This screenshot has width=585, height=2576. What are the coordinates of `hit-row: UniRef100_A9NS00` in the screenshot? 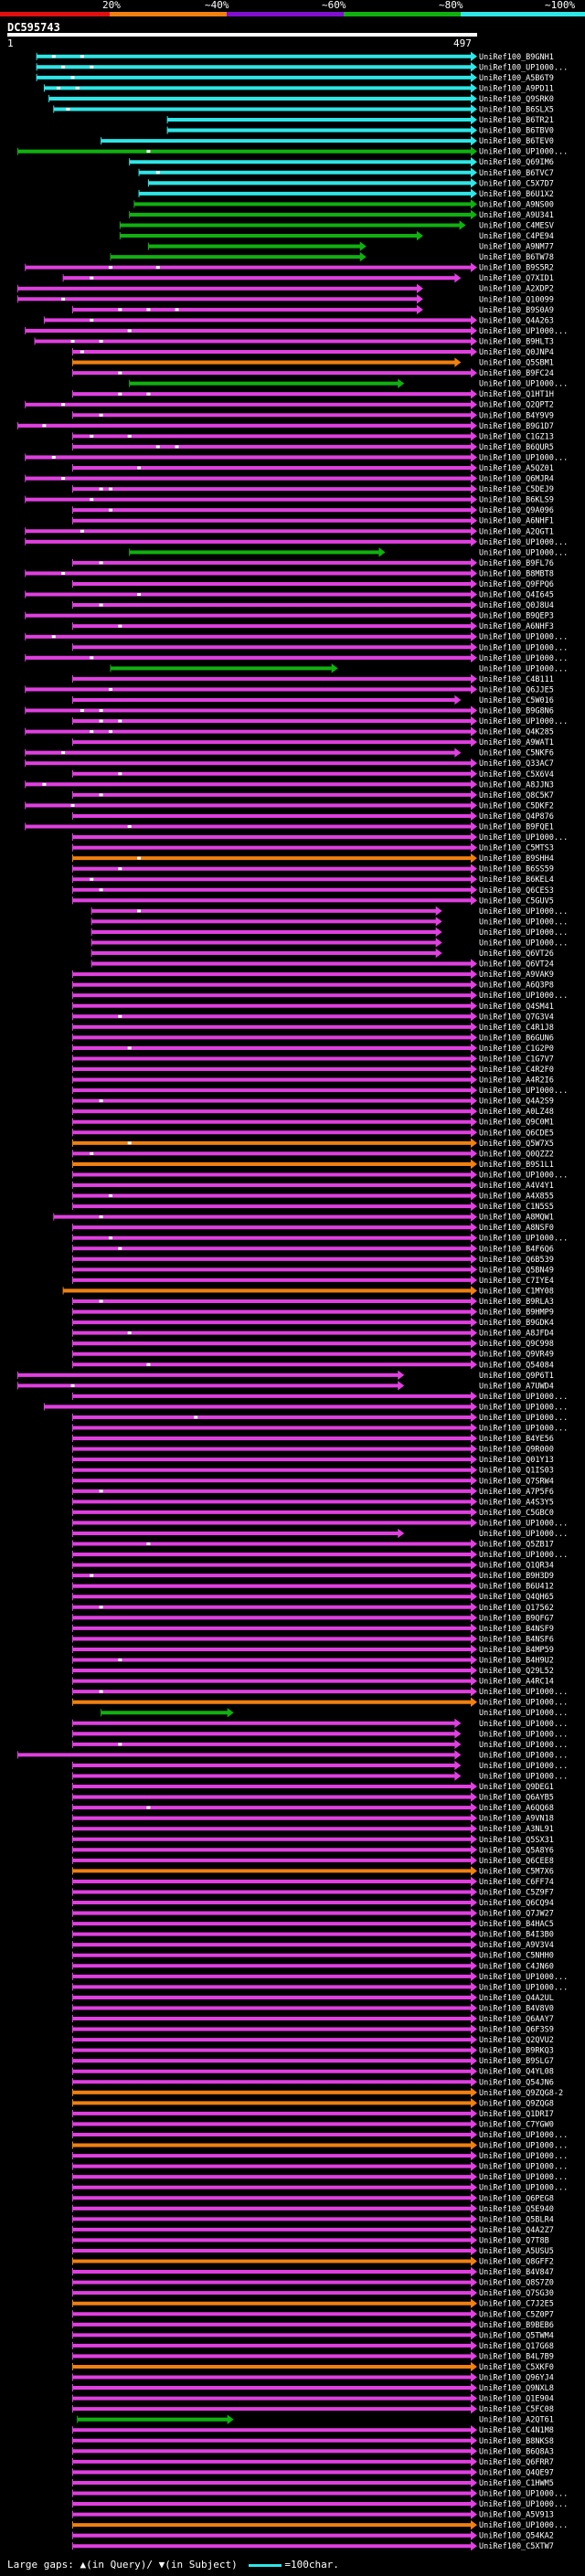 It's located at (343, 204).